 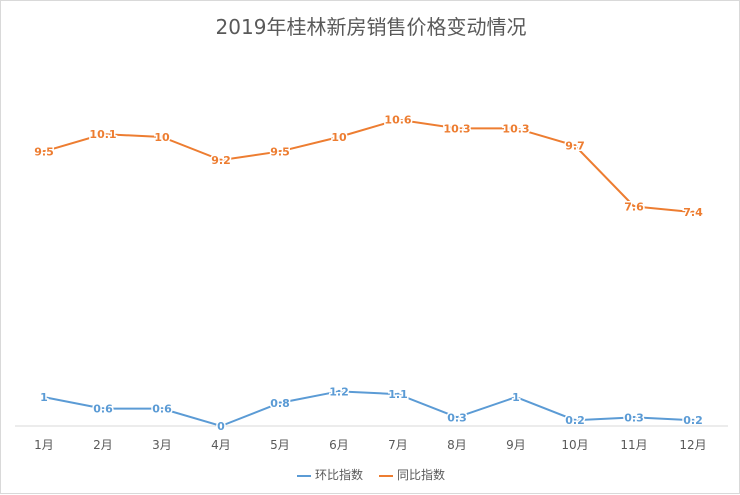 What do you see at coordinates (221, 445) in the screenshot?
I see `x-tick-label: 4月` at bounding box center [221, 445].